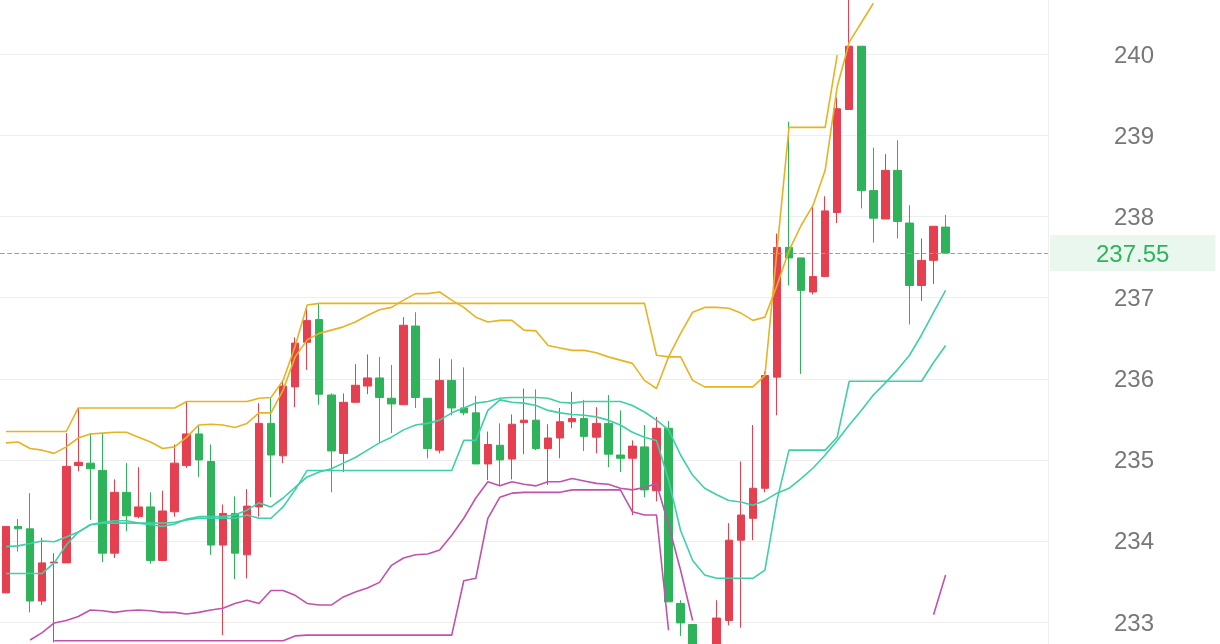 The height and width of the screenshot is (644, 1220). What do you see at coordinates (1134, 298) in the screenshot?
I see `y-tick-label: 237` at bounding box center [1134, 298].